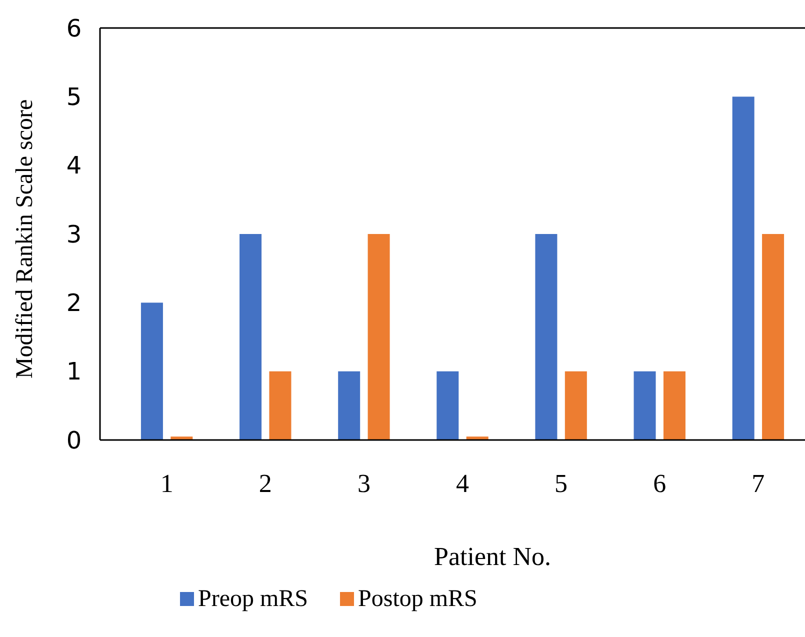 This screenshot has width=805, height=637. I want to click on x-tick-label: 3, so click(363, 483).